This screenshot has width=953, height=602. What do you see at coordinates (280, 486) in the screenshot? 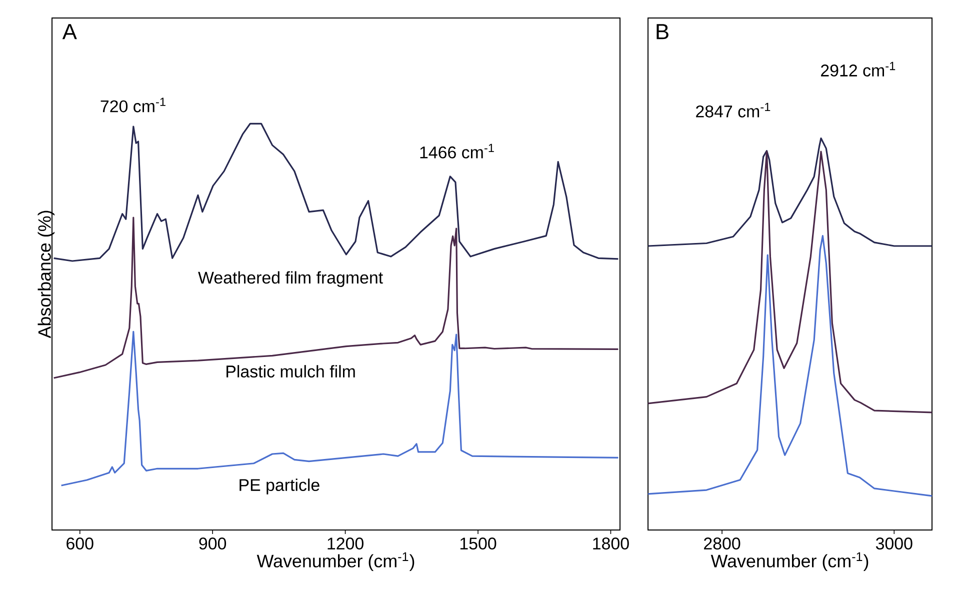
I see `series-label: PE particle` at bounding box center [280, 486].